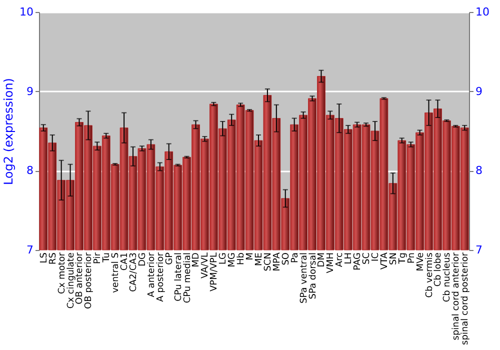  Describe the element at coordinates (134, 272) in the screenshot. I see `x-tick-label: CA2/CA3` at that location.